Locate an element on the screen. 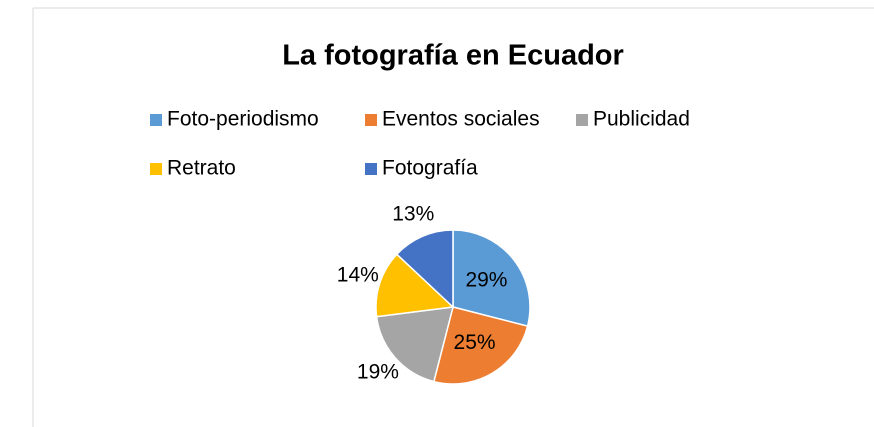 This screenshot has height=427, width=874. data-label: 14% is located at coordinates (358, 275).